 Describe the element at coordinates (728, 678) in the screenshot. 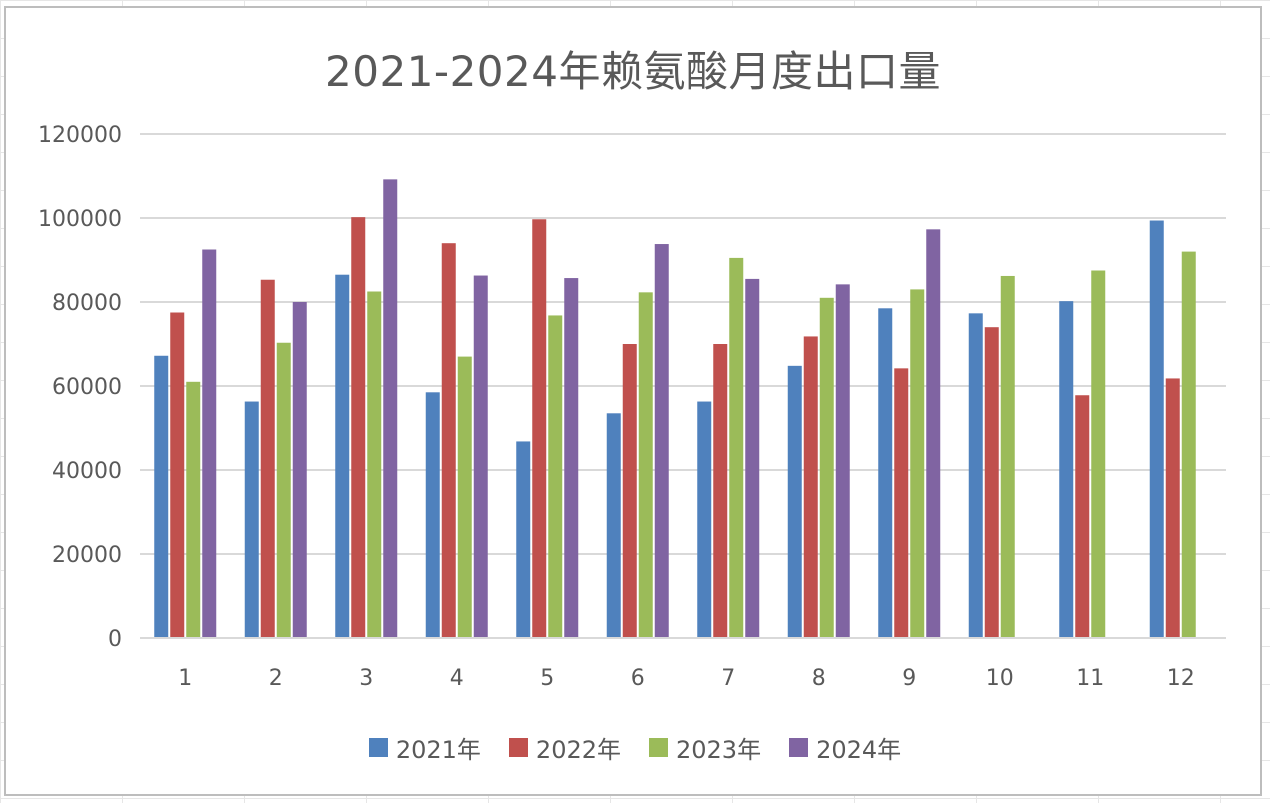

I see `x-tick-label: 7` at that location.